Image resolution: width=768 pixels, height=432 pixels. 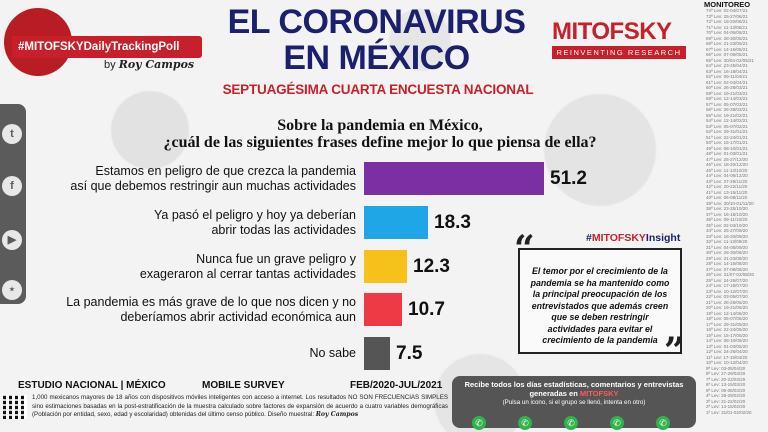 What do you see at coordinates (726, 390) in the screenshot?
I see `monitoreo-entry: 5ª Lev: 06-08/03/20` at bounding box center [726, 390].